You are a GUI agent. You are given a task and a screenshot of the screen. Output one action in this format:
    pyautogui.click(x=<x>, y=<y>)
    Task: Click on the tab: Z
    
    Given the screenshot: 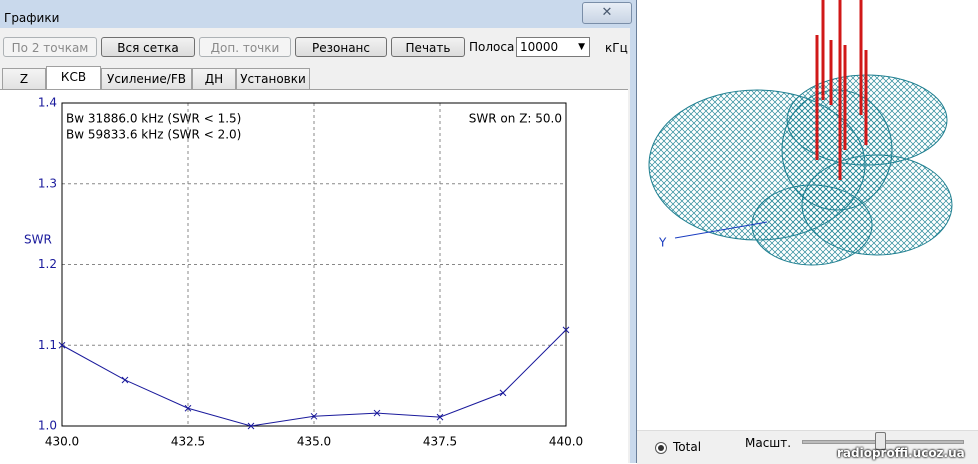 What is the action you would take?
    pyautogui.click(x=24, y=78)
    